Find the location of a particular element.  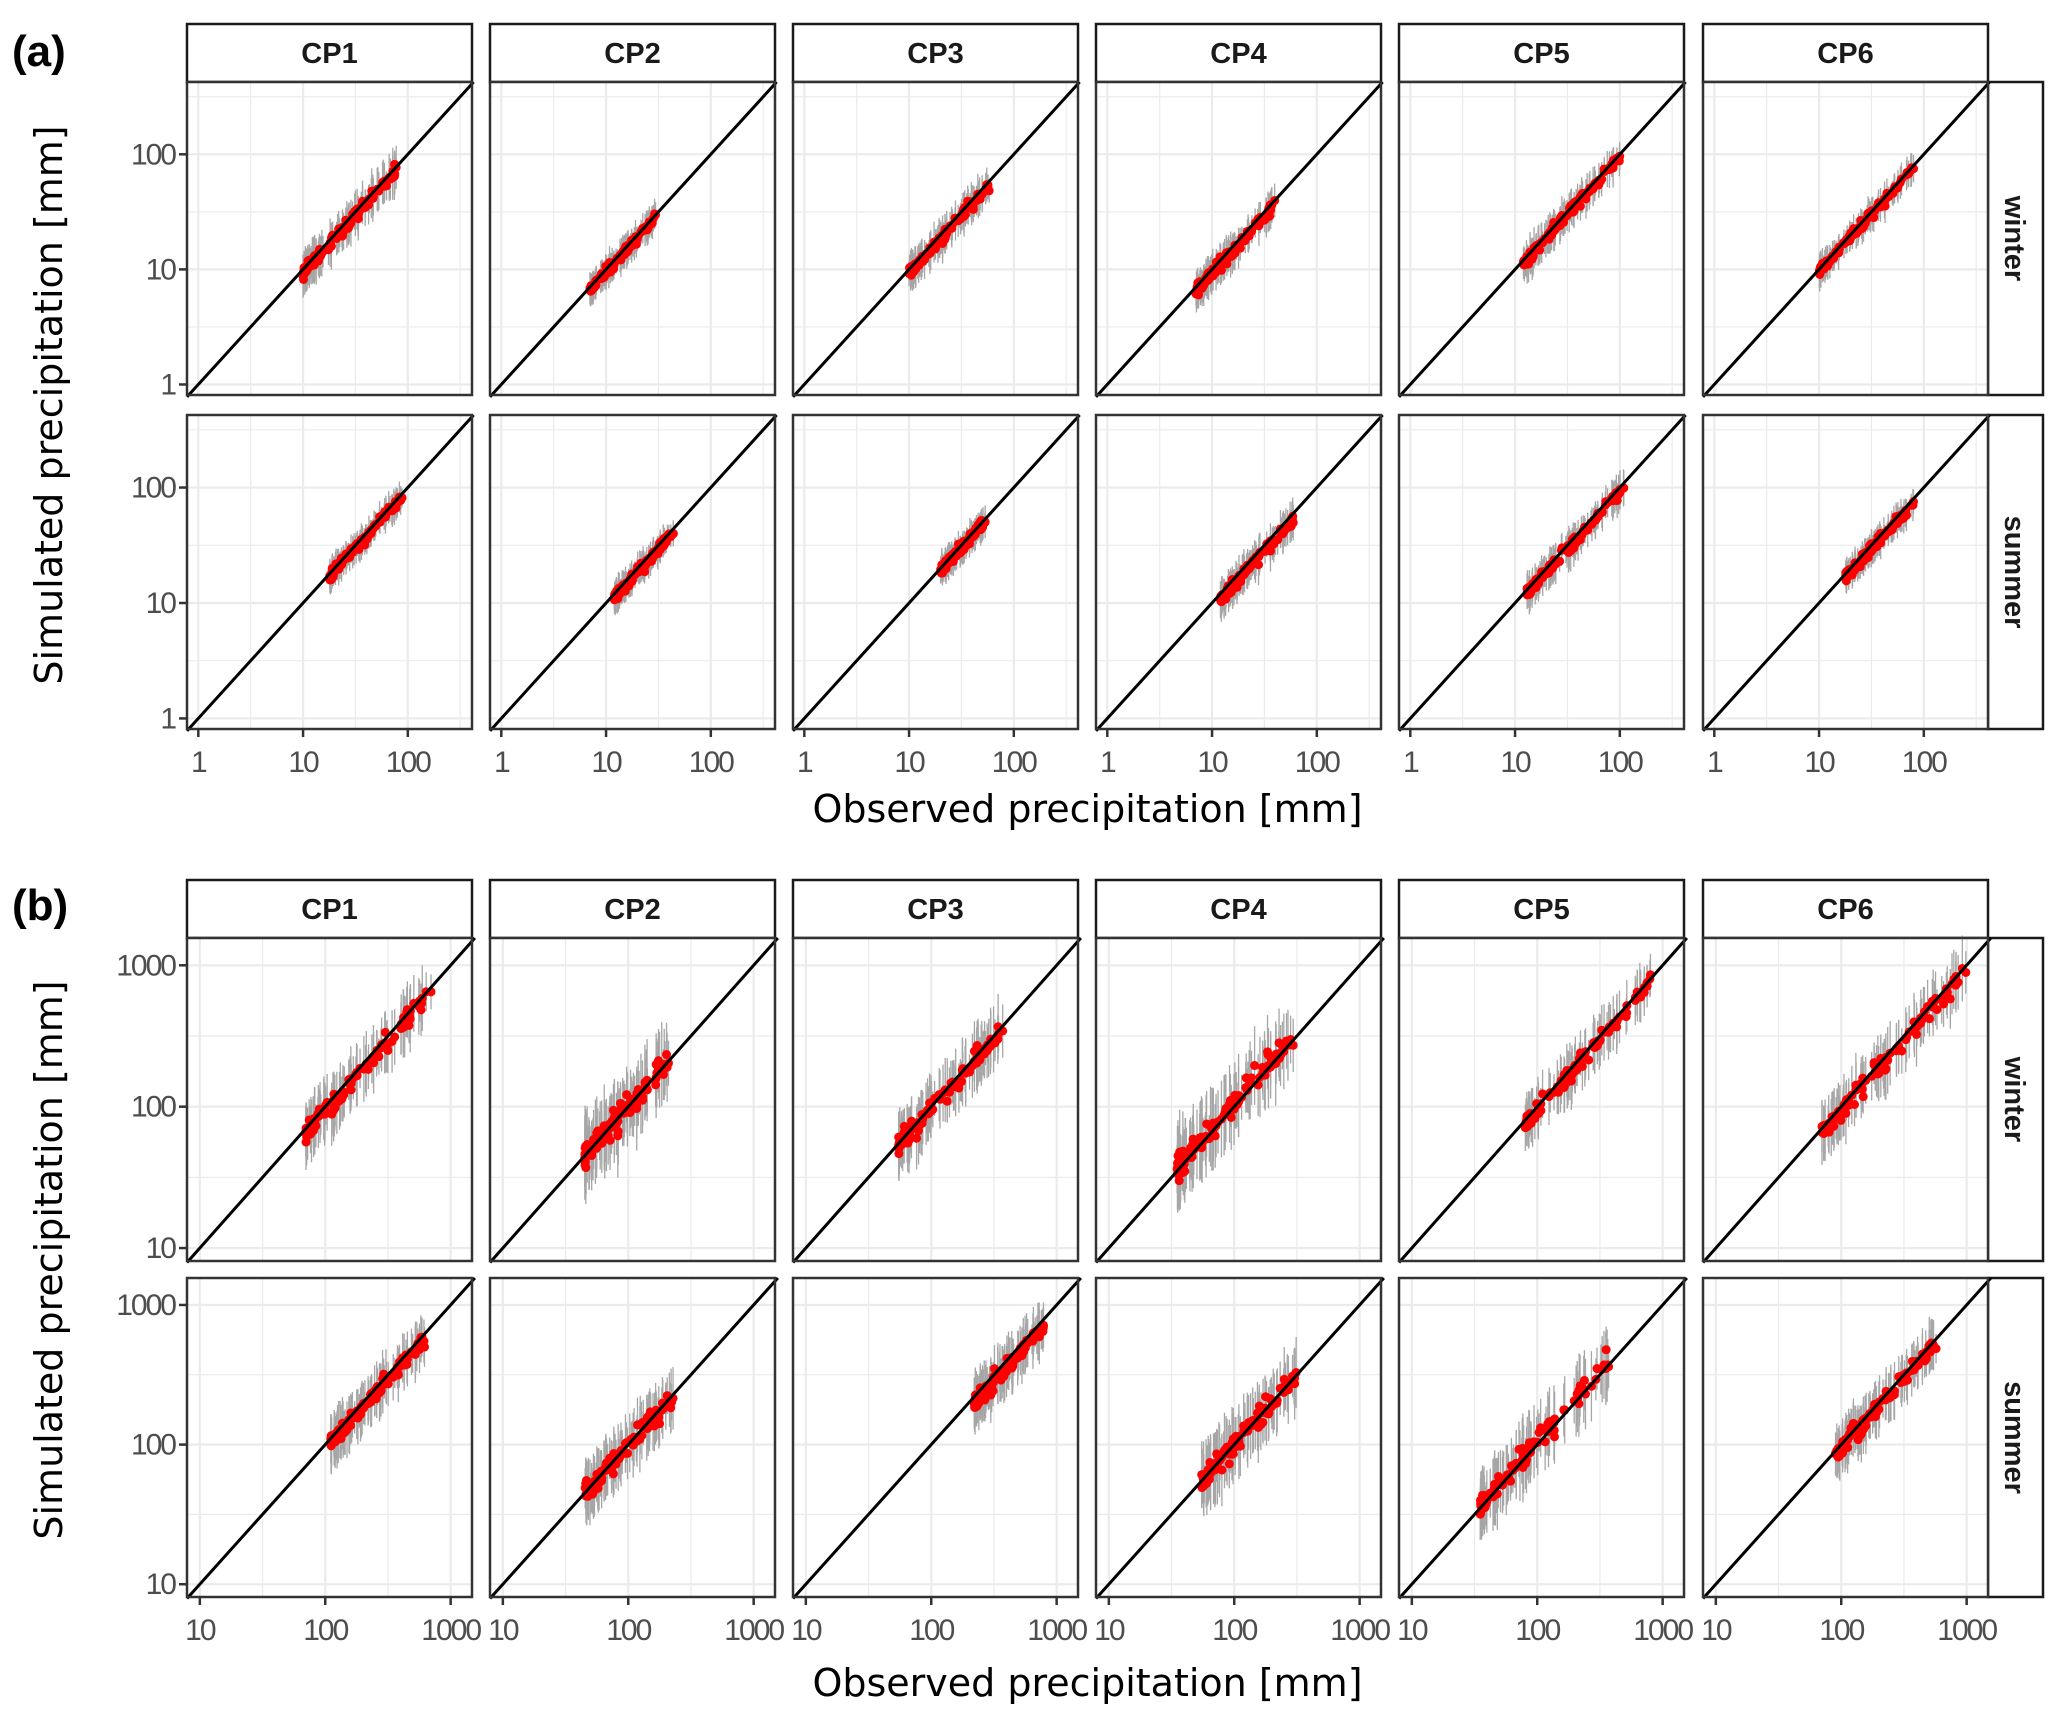

strip-winter is located at coordinates (2015, 1099).